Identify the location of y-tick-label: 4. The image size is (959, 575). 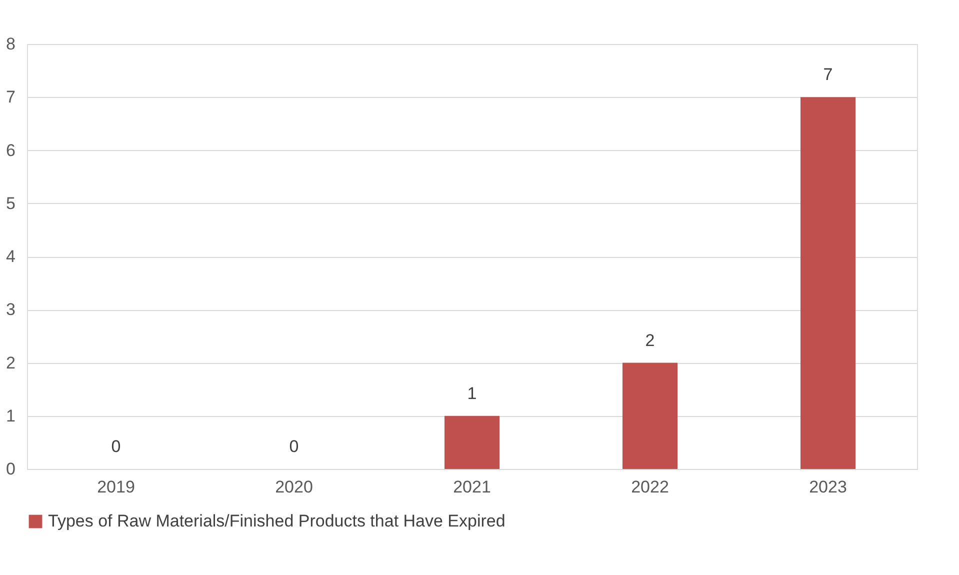
(11, 256).